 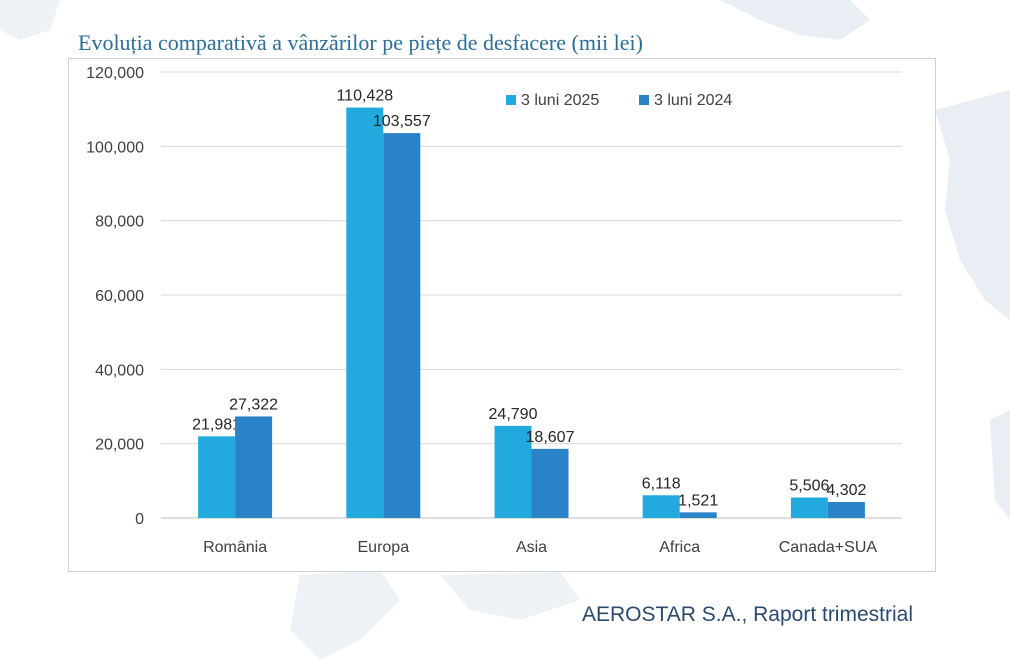 What do you see at coordinates (253, 404) in the screenshot?
I see `data-label: 27,322` at bounding box center [253, 404].